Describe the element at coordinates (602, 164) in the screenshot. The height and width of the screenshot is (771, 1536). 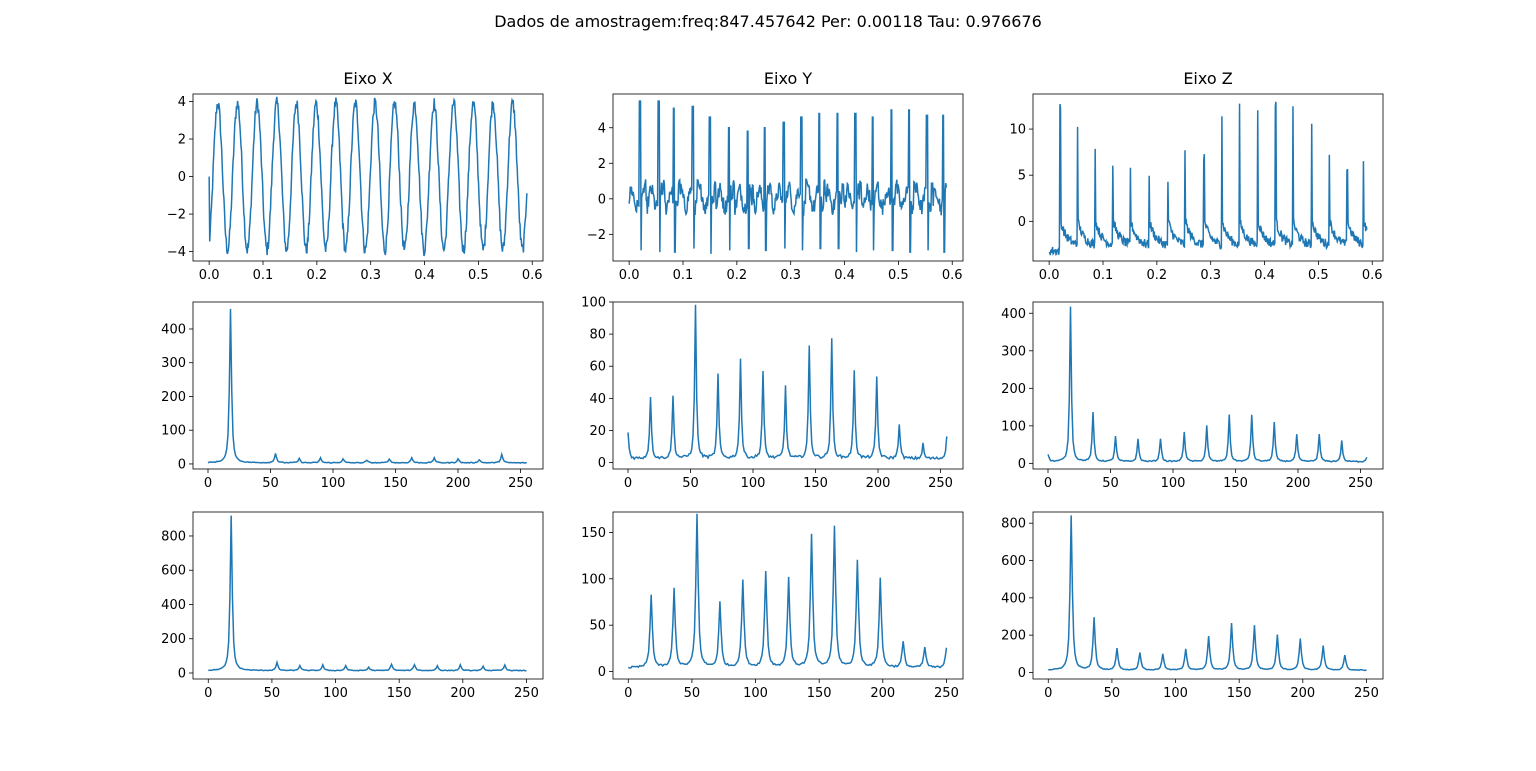
I see `y-tick-label: 2` at that location.